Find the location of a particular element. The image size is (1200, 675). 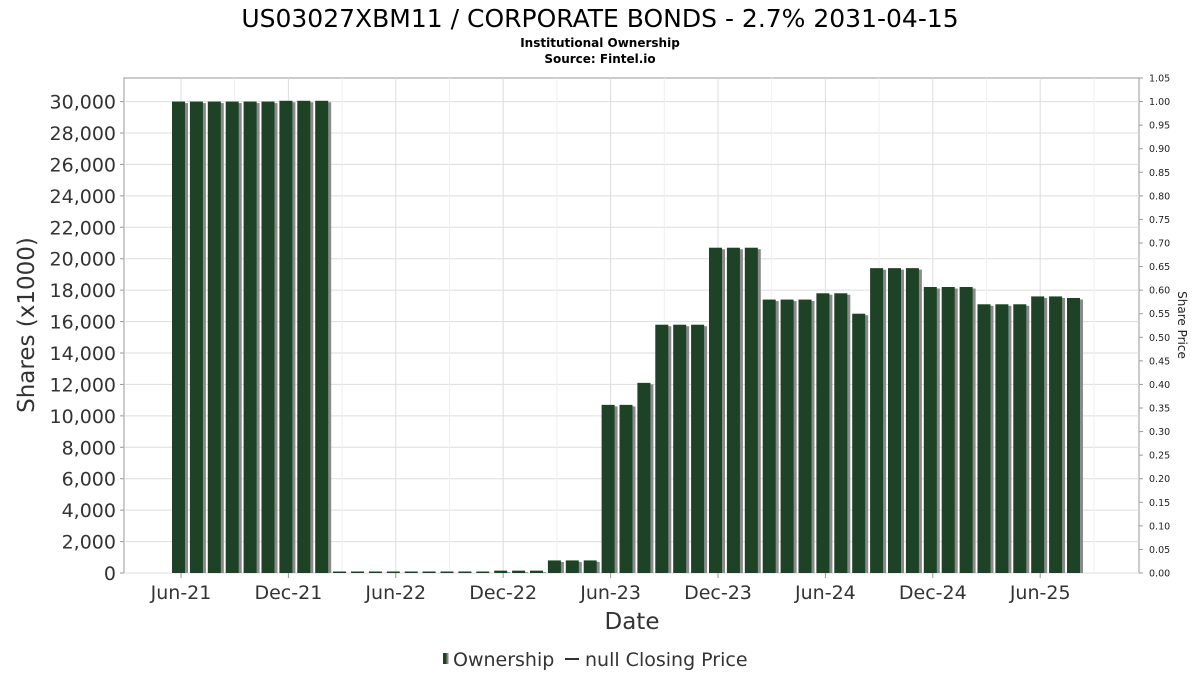

y2-tick-label: 0.50 is located at coordinates (1159, 338).